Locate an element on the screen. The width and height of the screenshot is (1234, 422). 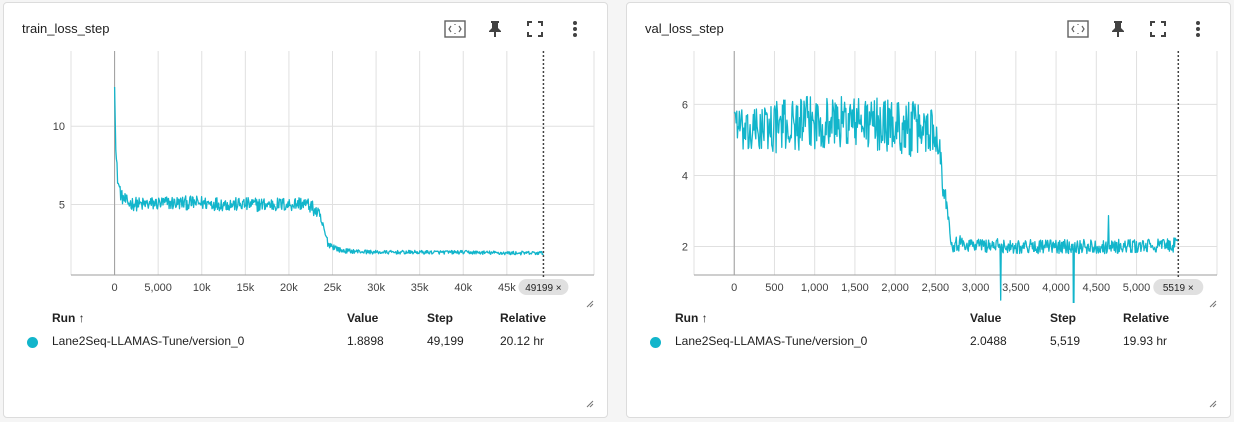
x-tick-label: 500 is located at coordinates (774, 288).